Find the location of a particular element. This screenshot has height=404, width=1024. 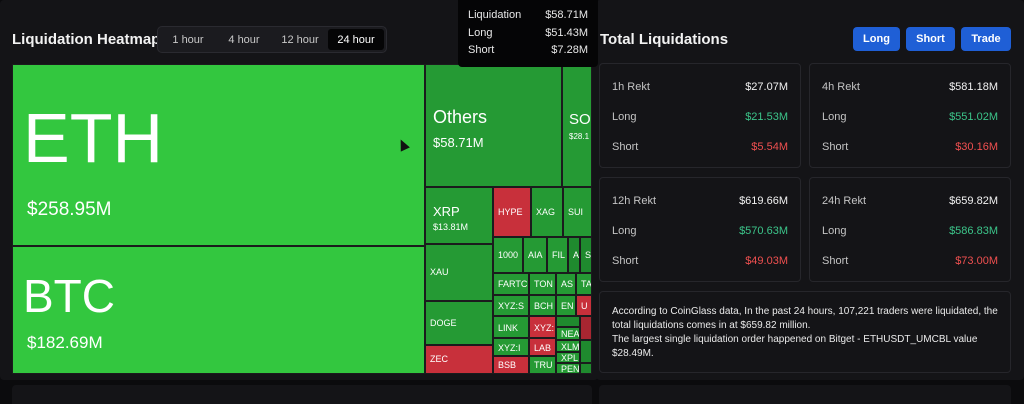

tile-xrp-value: $13.81M is located at coordinates (451, 227).